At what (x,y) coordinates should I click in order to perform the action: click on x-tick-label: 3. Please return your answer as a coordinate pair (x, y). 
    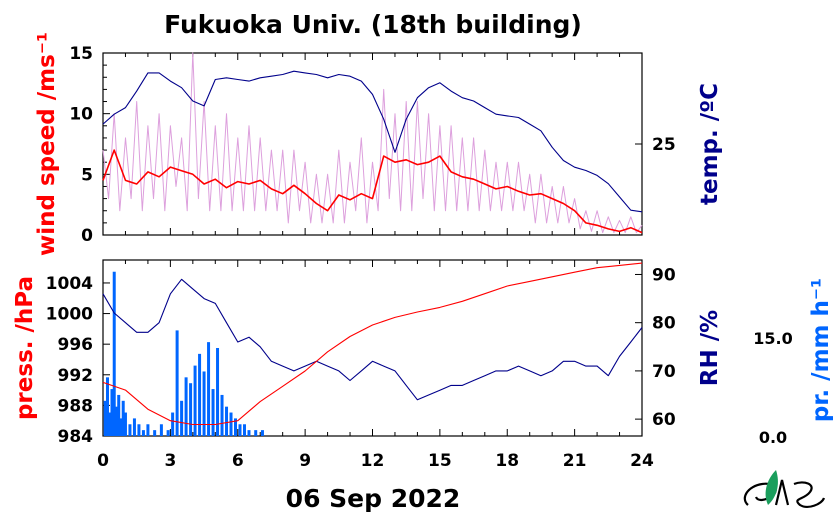
    Looking at the image, I should click on (170, 461).